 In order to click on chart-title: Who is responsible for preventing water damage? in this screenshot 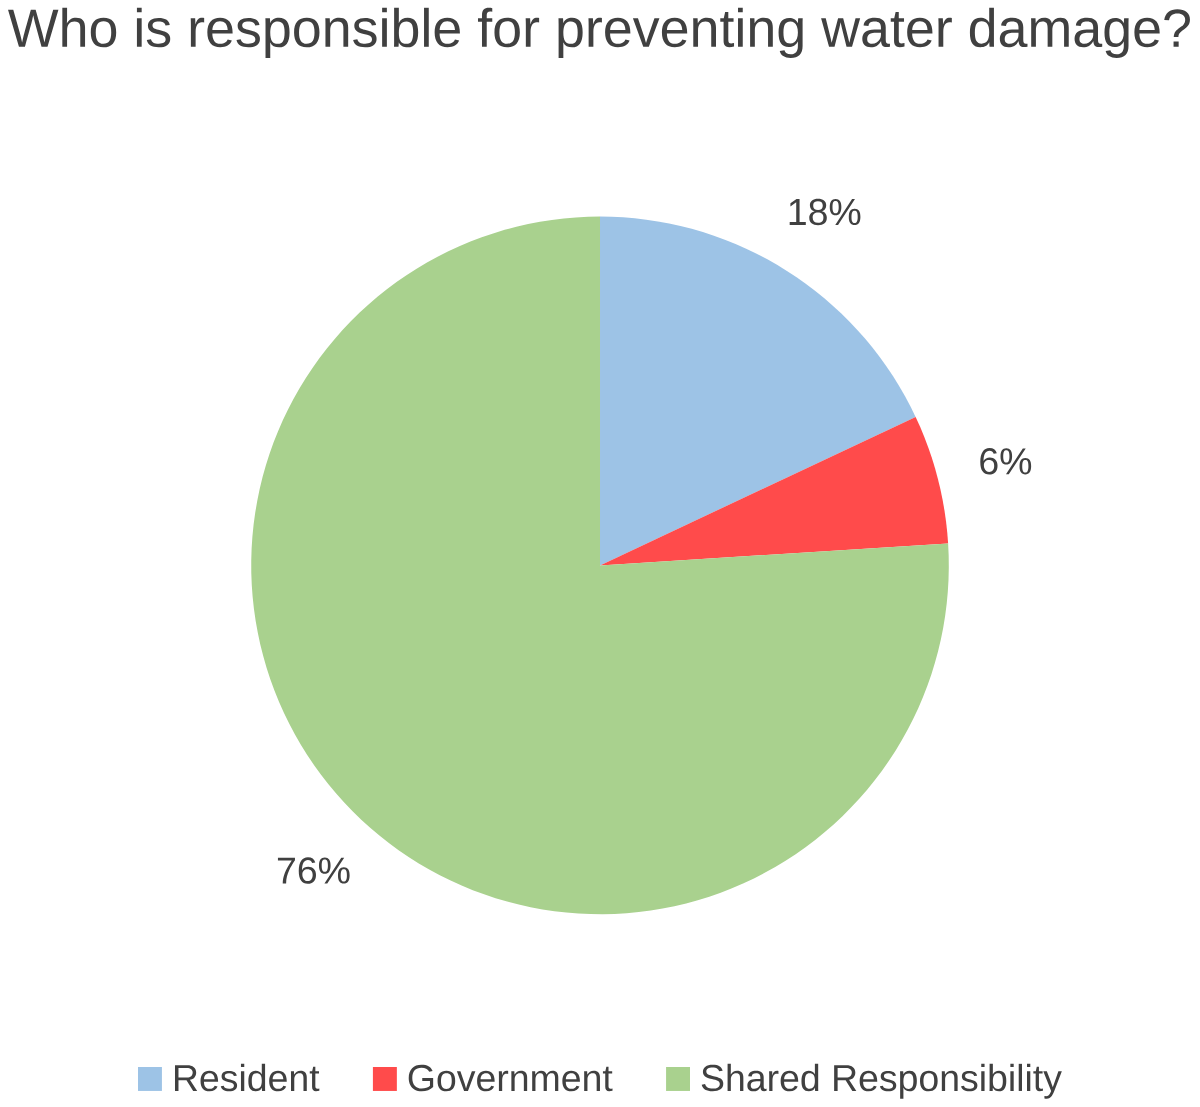, I will do `click(599, 33)`.